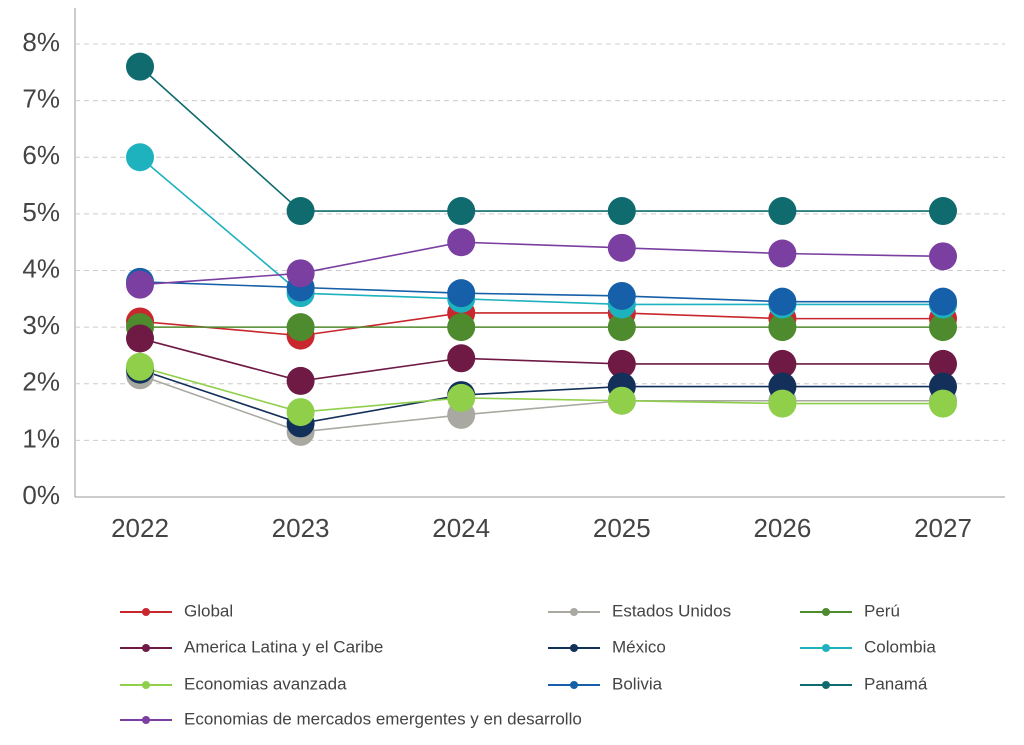  What do you see at coordinates (265, 683) in the screenshot?
I see `legend-label: Economias avanzada` at bounding box center [265, 683].